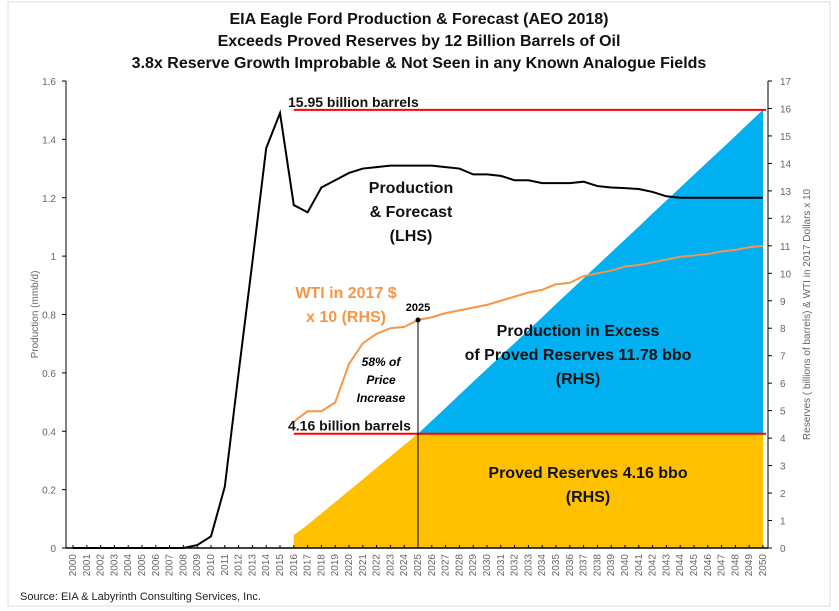 The width and height of the screenshot is (839, 611). I want to click on x-tick-label: 2021, so click(363, 565).